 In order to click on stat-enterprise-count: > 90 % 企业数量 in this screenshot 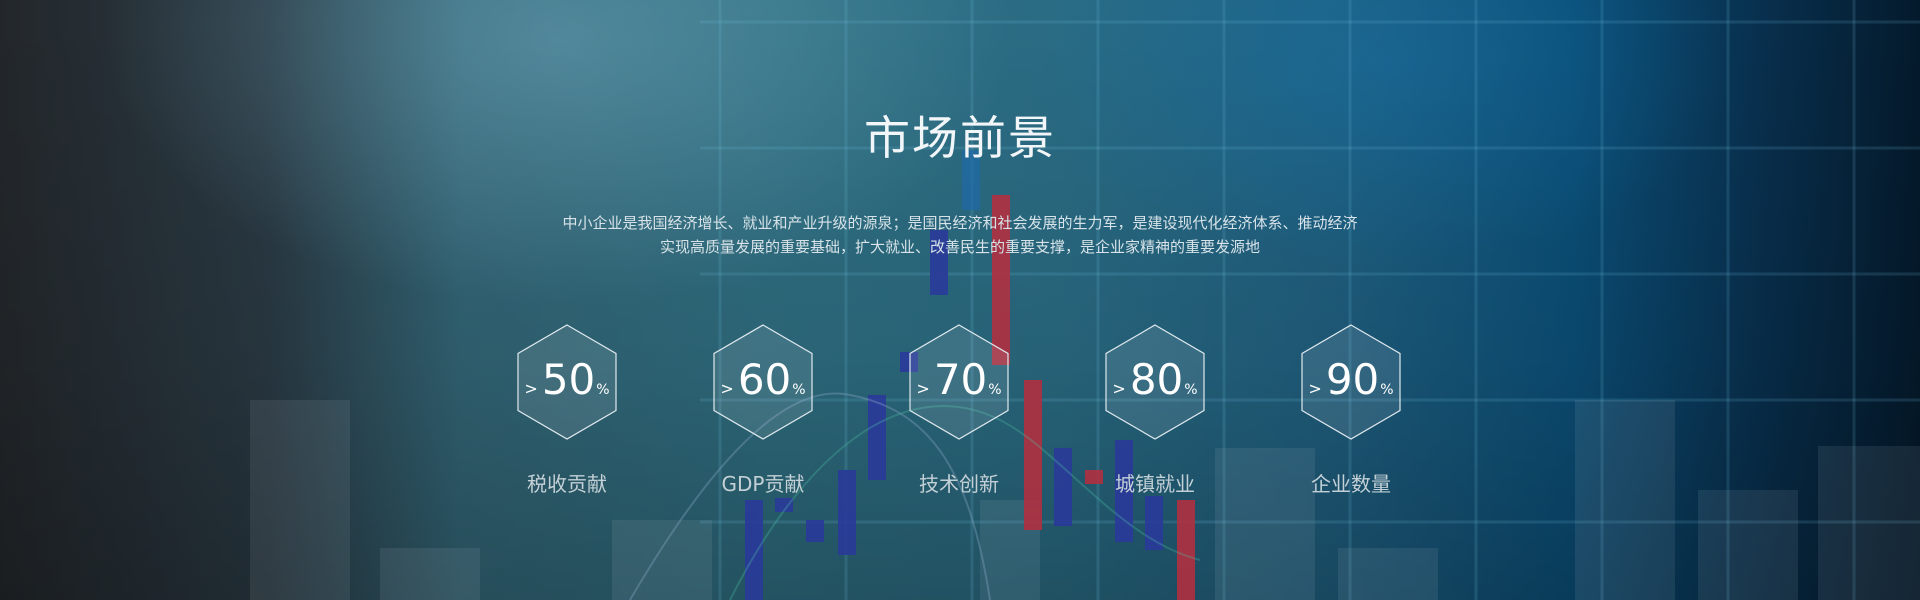, I will do `click(1351, 414)`.